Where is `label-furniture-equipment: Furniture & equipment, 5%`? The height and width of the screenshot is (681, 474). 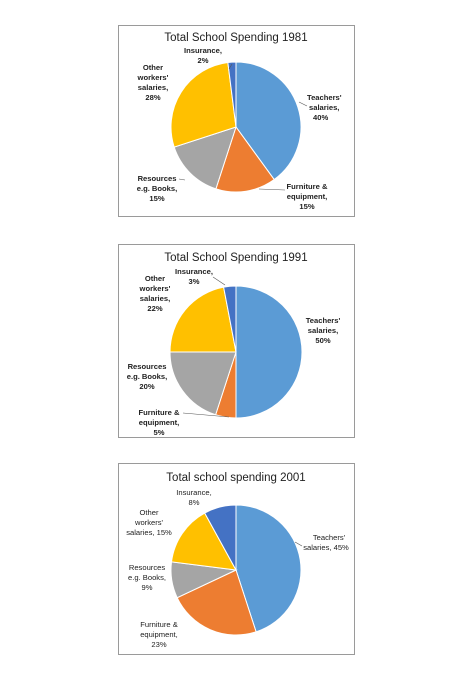
label-furniture-equipment: Furniture & equipment, 5% is located at coordinates (159, 422).